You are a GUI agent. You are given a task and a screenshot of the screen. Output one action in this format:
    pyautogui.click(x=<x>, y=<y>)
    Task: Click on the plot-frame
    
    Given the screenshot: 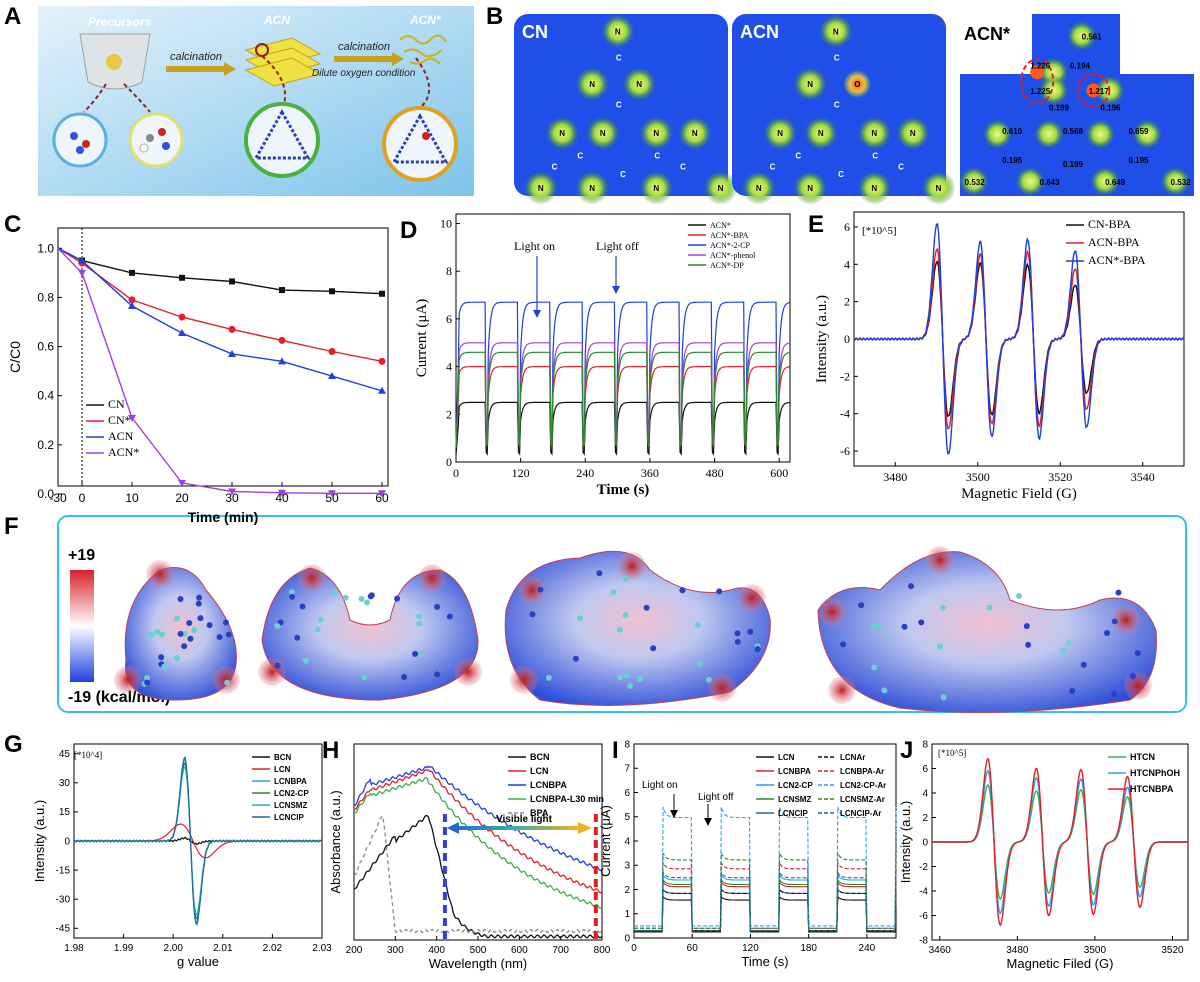 What is the action you would take?
    pyautogui.click(x=223, y=357)
    